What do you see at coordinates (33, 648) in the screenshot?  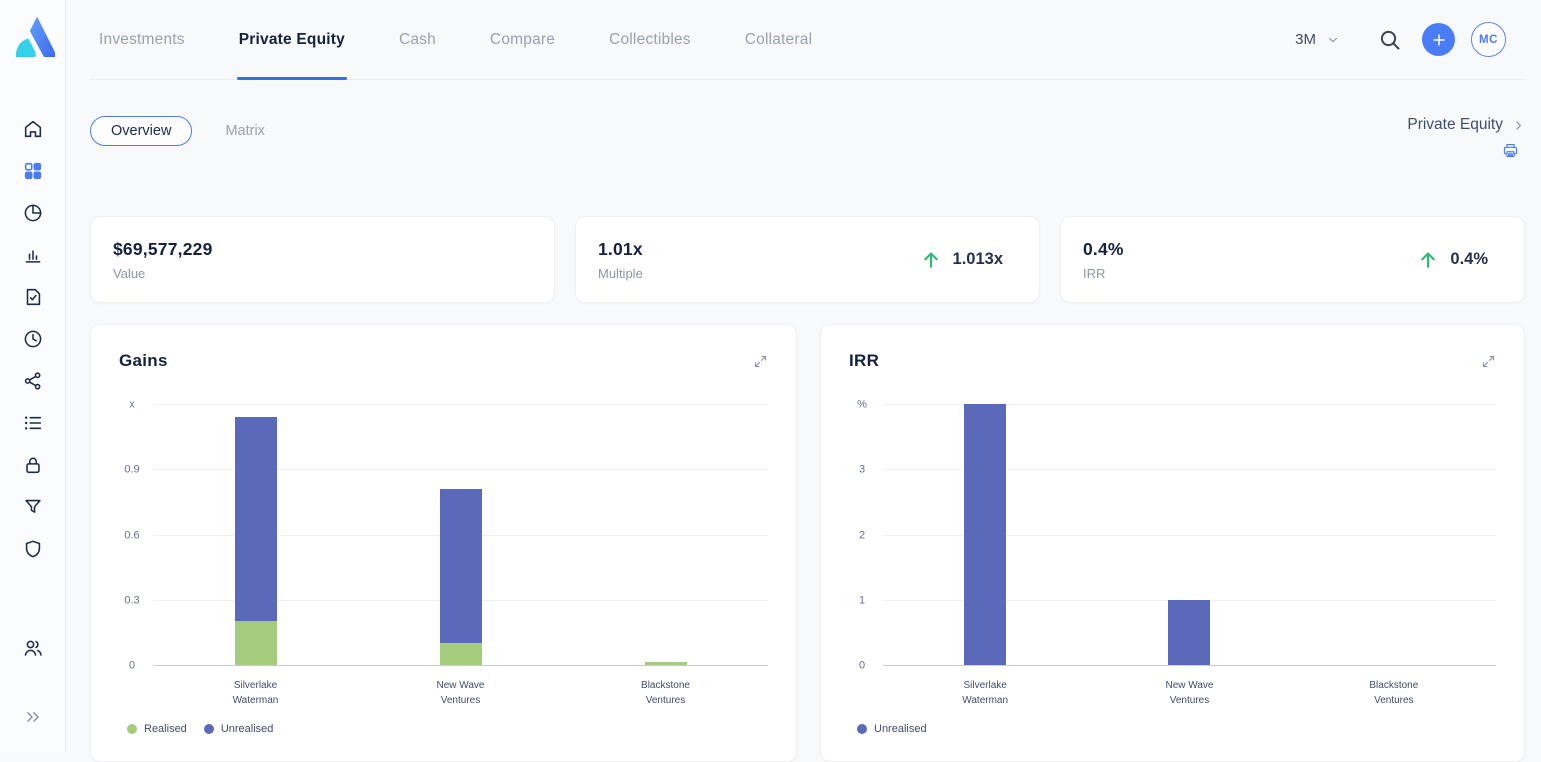 I see `users-icon` at bounding box center [33, 648].